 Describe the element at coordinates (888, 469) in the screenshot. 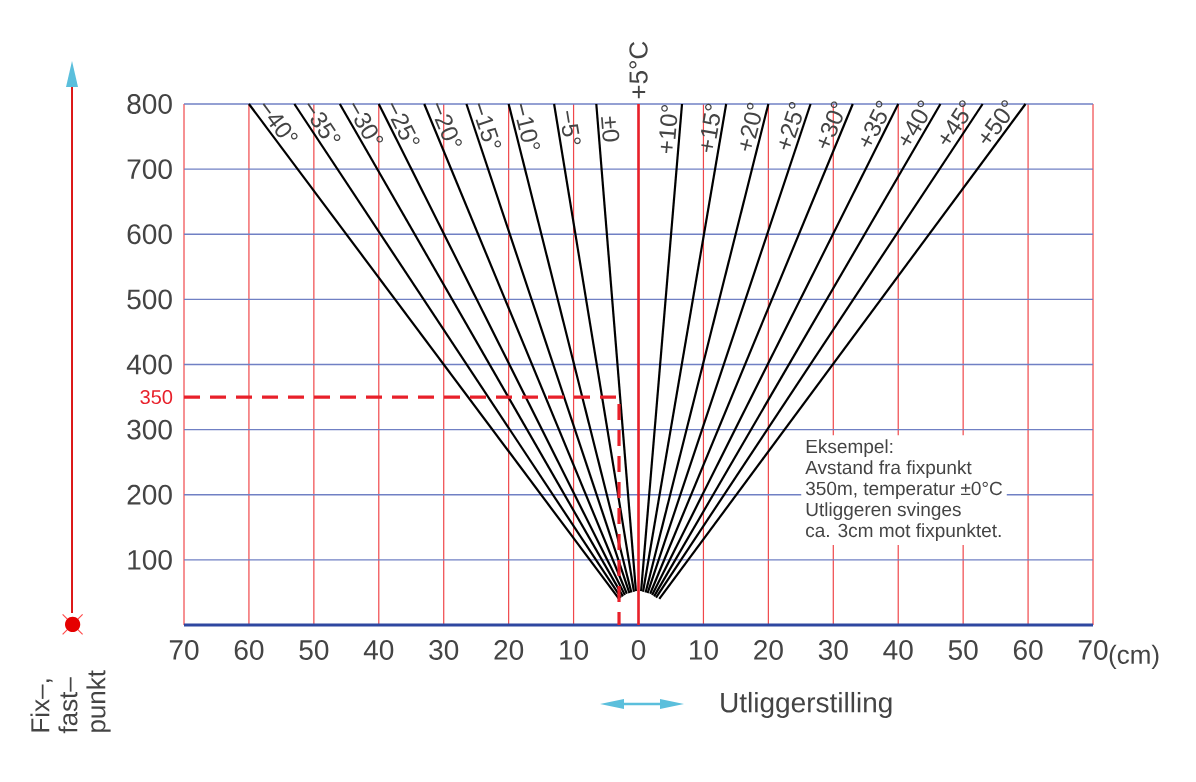

I see `annotation: Avstand fra fixpunkt` at that location.